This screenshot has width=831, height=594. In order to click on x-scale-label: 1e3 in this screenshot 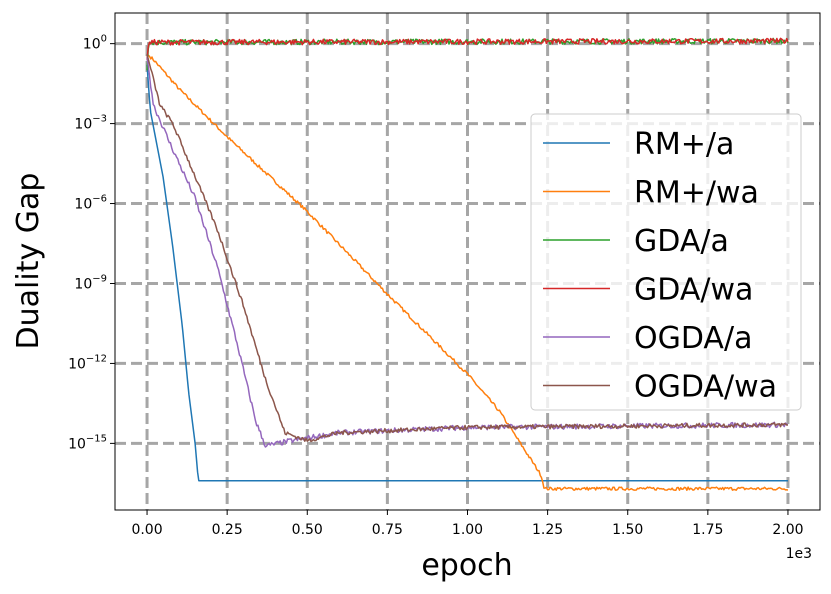, I will do `click(799, 554)`.